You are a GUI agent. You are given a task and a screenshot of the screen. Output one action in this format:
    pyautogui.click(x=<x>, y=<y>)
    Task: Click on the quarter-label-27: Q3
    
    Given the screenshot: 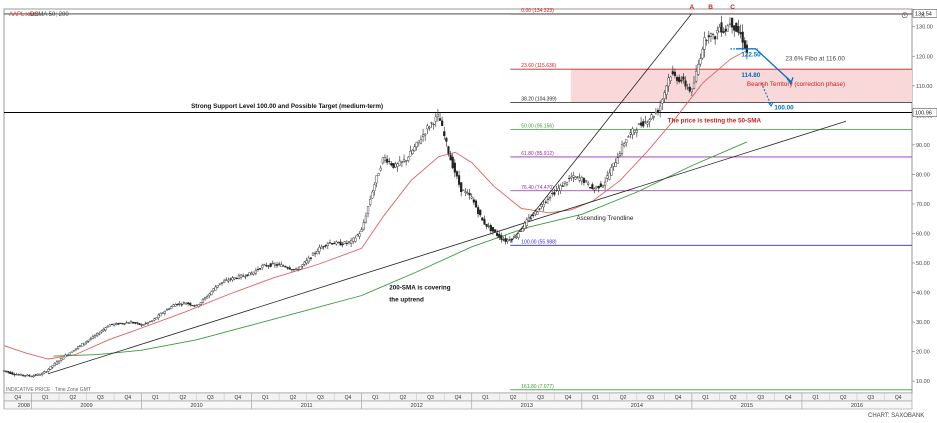 What is the action you would take?
    pyautogui.click(x=760, y=398)
    